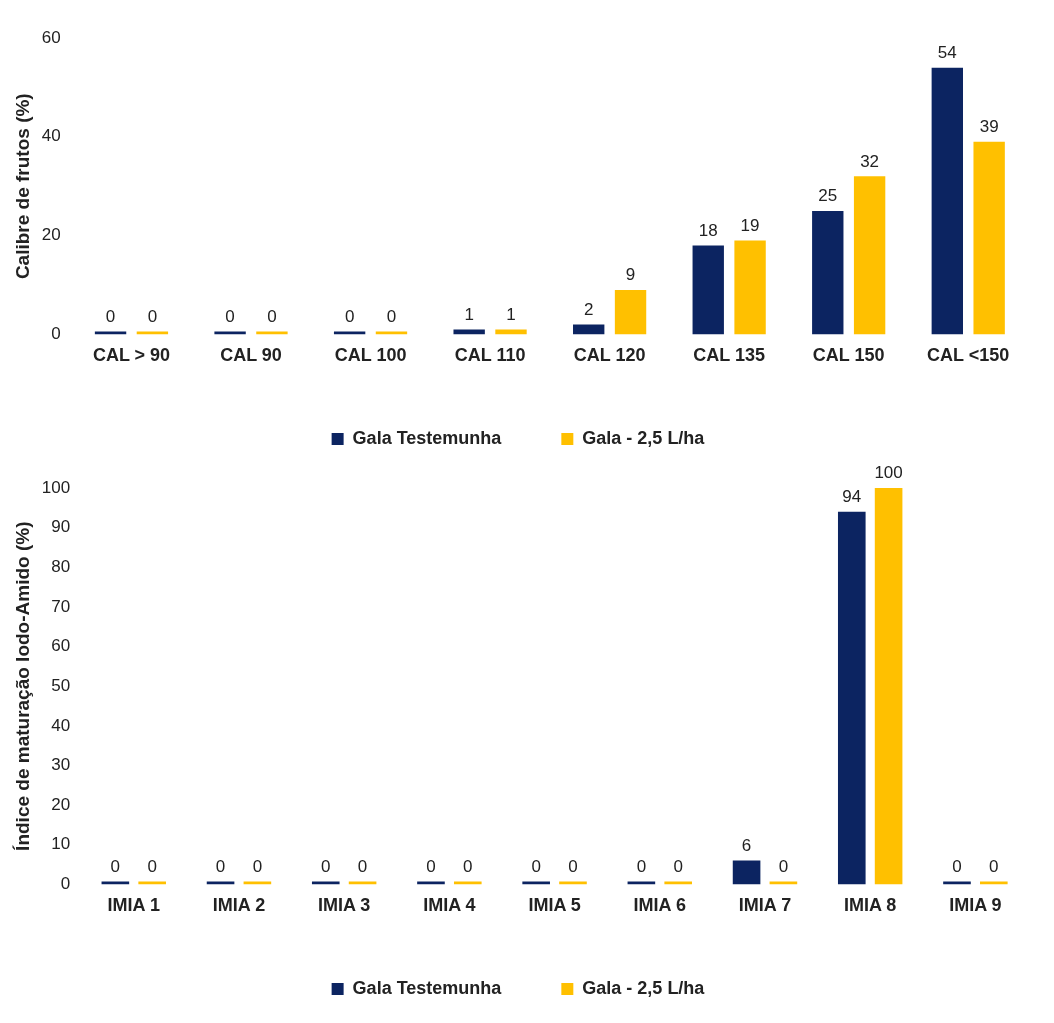 The width and height of the screenshot is (1054, 1023). What do you see at coordinates (852, 496) in the screenshot?
I see `data-label: 94` at bounding box center [852, 496].